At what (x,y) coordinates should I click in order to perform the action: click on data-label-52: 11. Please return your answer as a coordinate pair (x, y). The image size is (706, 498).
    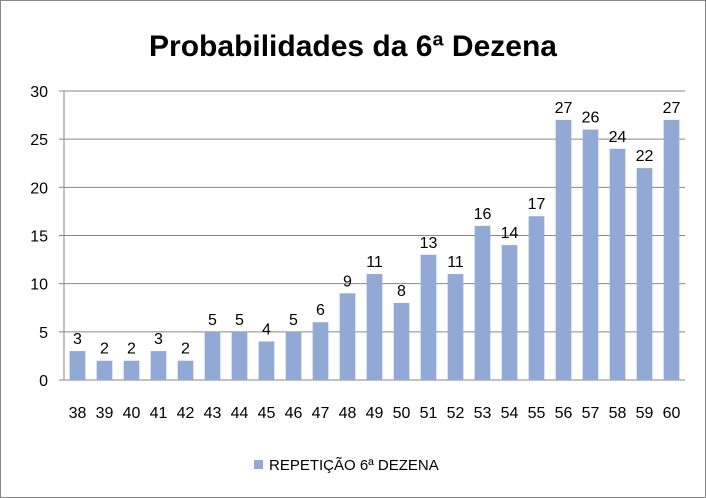
    Looking at the image, I should click on (455, 262).